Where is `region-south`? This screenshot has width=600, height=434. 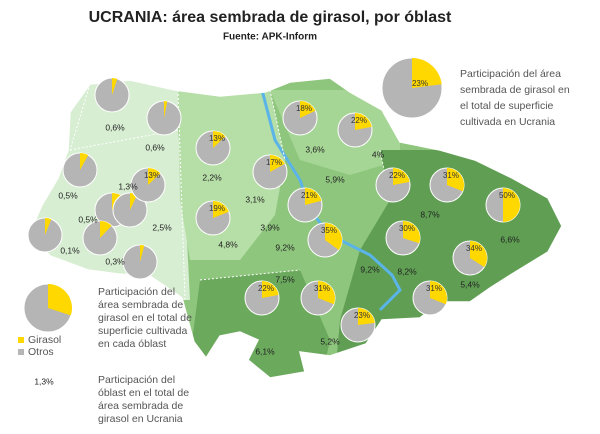
region-south is located at coordinates (255, 324).